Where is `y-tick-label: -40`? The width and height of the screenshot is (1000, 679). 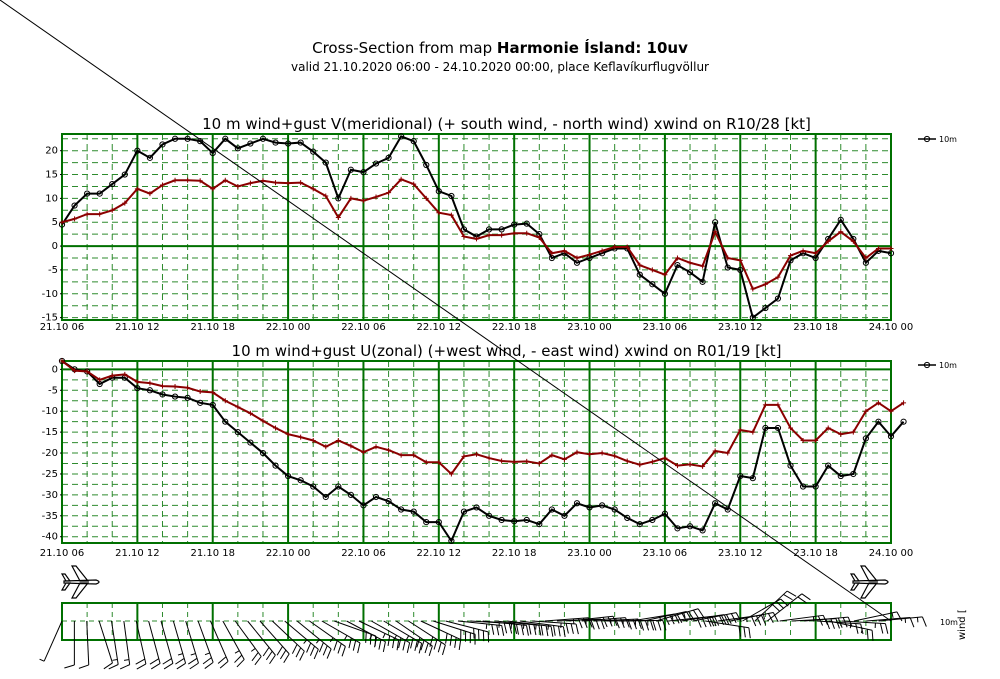
y-tick-label: -40 is located at coordinates (50, 537).